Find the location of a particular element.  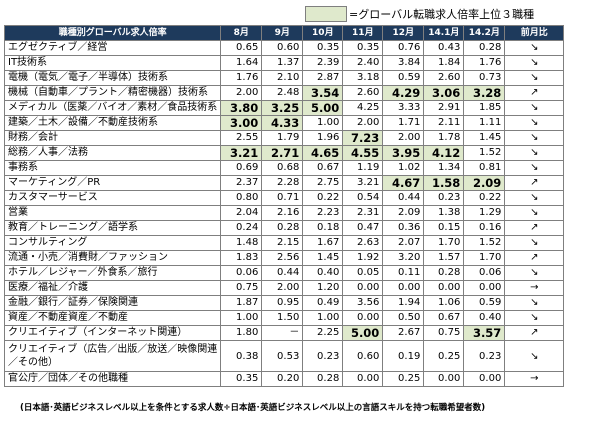

trend-arrow-icon: → is located at coordinates (534, 288).